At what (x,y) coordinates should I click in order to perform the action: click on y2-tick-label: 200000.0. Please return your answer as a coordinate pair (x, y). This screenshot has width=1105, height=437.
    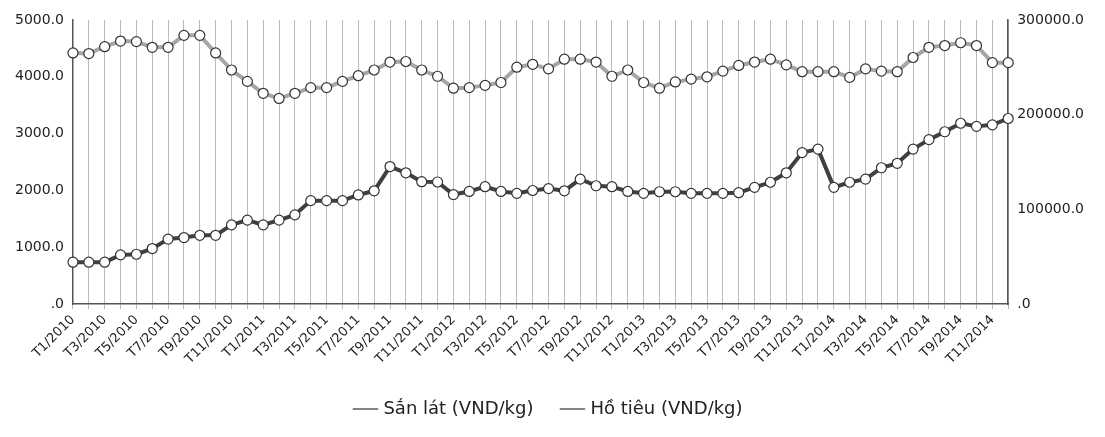
    Looking at the image, I should click on (1051, 113).